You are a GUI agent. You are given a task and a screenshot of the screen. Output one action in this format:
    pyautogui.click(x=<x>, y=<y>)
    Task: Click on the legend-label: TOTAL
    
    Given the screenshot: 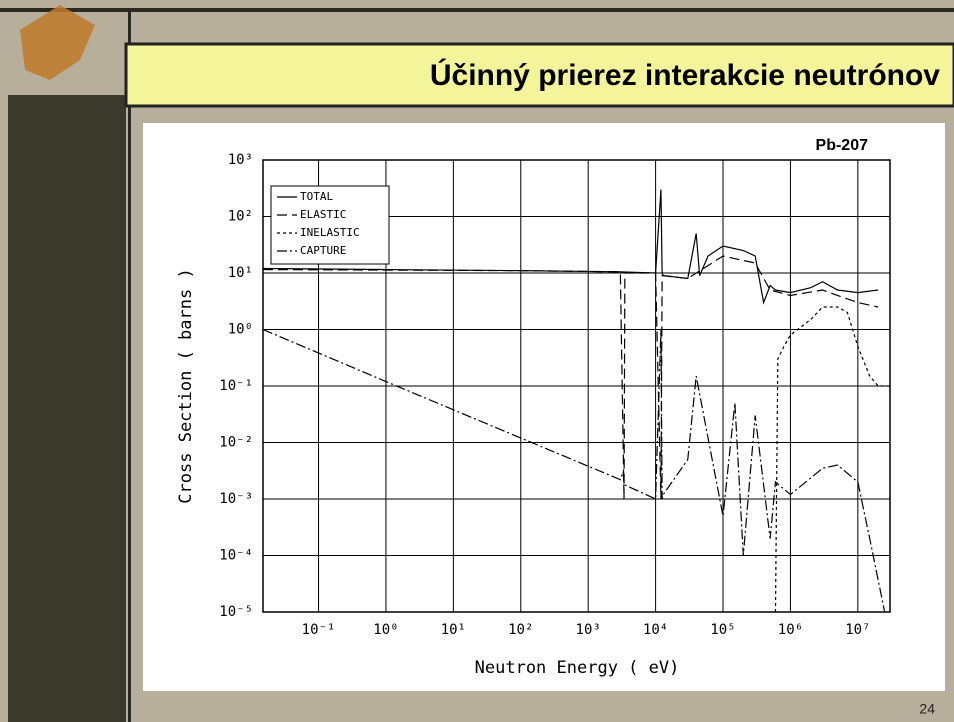 What is the action you would take?
    pyautogui.click(x=316, y=196)
    